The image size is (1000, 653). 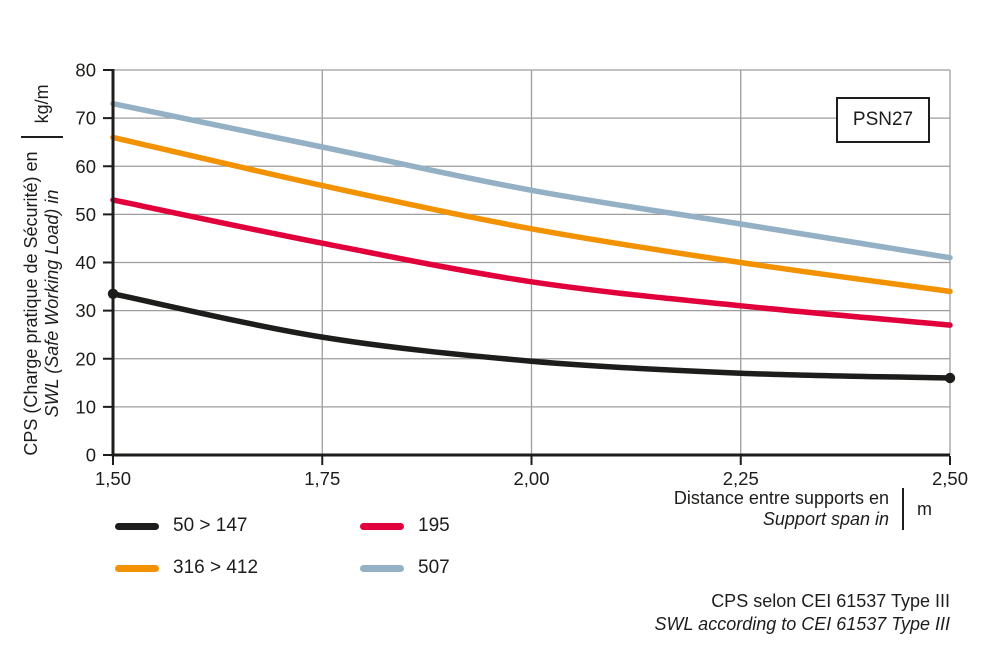 I want to click on legend: 50 > 147 195 316 > 412 507, so click(x=360, y=547).